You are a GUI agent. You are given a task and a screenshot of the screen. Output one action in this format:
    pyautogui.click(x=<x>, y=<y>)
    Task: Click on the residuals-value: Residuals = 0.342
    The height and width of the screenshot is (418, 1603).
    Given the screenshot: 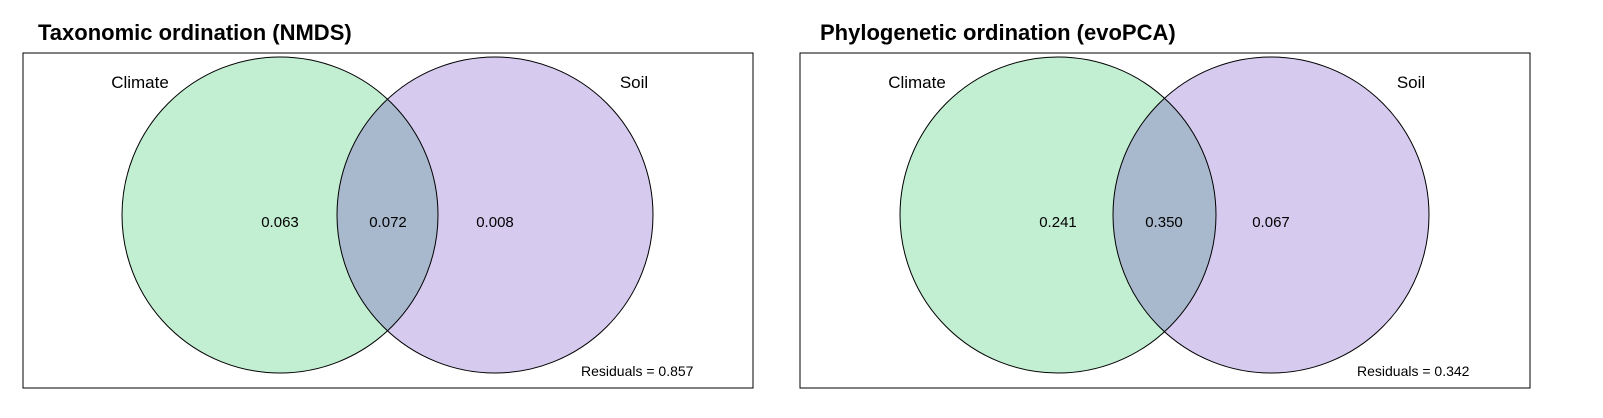 What is the action you would take?
    pyautogui.click(x=1413, y=371)
    